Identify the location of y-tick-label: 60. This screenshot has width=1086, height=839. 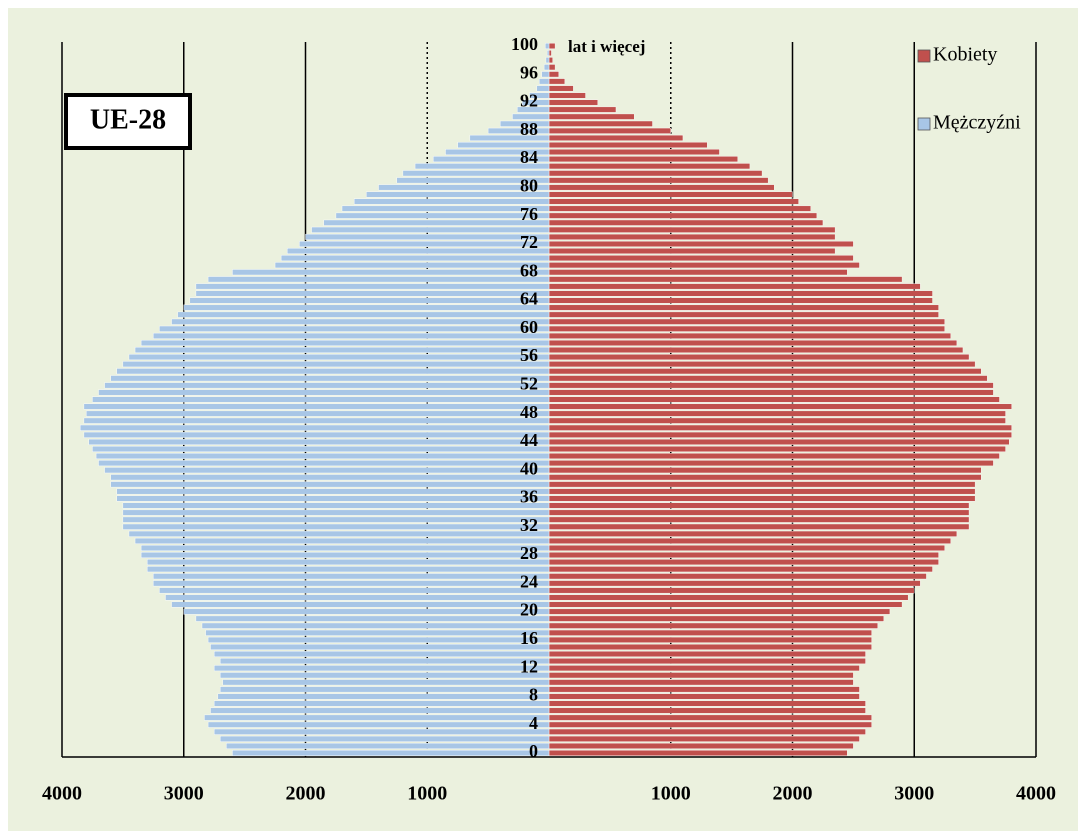
(529, 327).